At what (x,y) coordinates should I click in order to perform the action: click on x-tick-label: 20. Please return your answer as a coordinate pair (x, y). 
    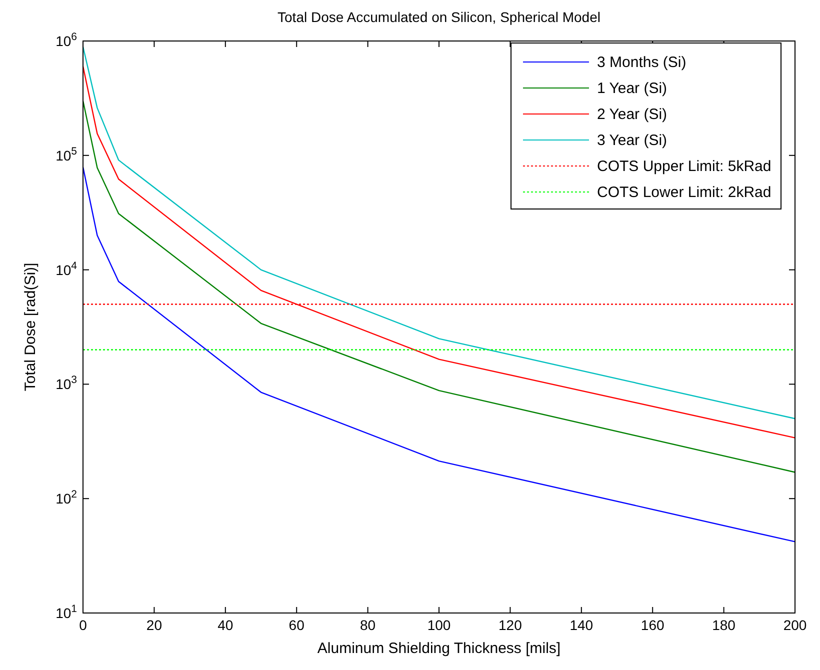
    Looking at the image, I should click on (154, 625).